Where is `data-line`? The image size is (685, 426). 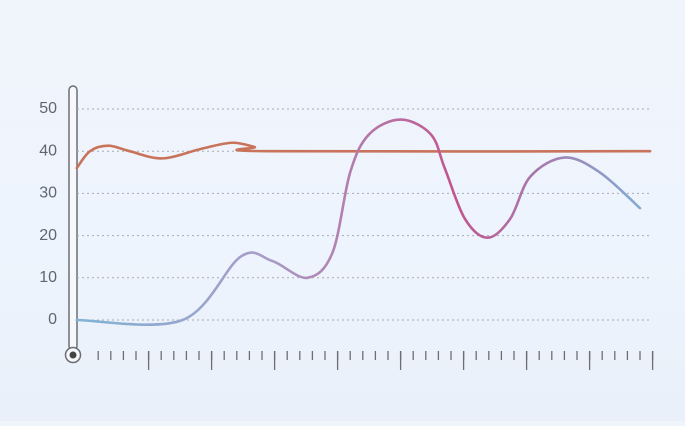
data-line is located at coordinates (363, 155).